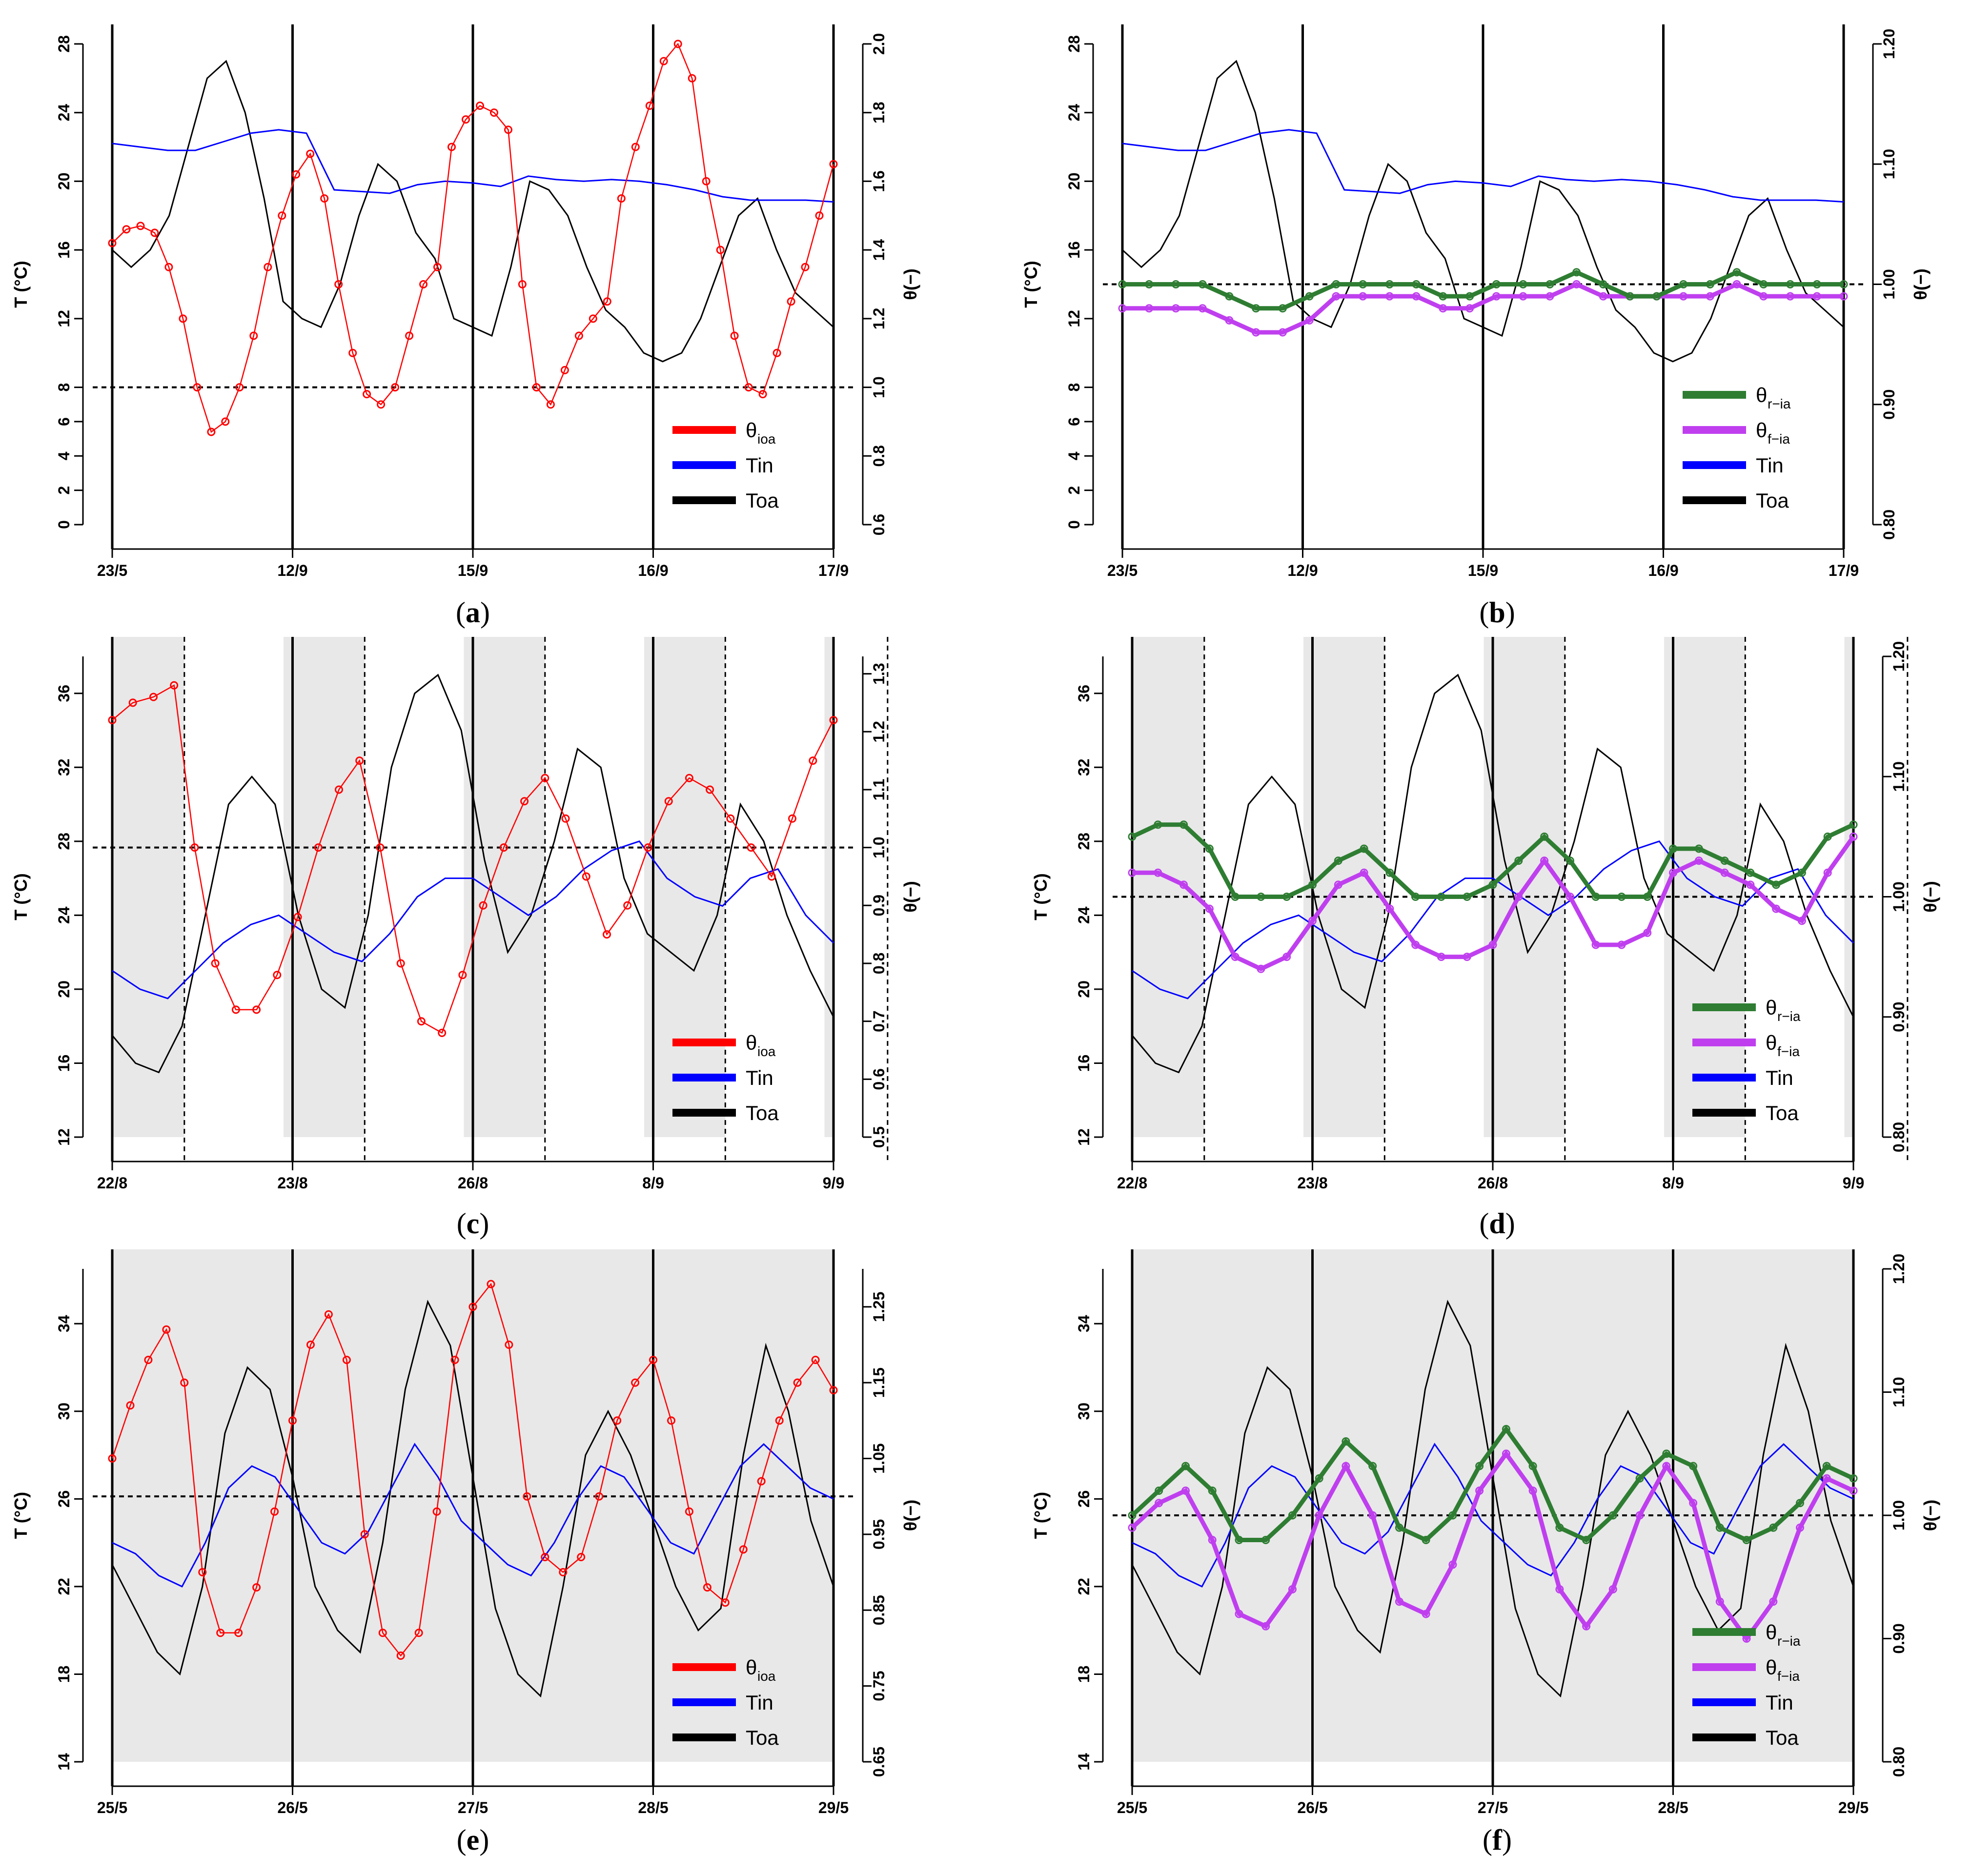 This screenshot has width=1972, height=1876. Describe the element at coordinates (64, 318) in the screenshot. I see `left-axis-tick-label: 12` at that location.